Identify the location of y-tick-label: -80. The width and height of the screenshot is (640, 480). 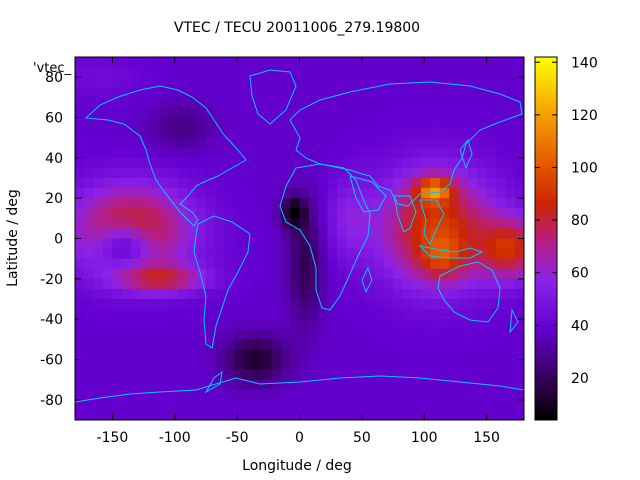
(51, 401).